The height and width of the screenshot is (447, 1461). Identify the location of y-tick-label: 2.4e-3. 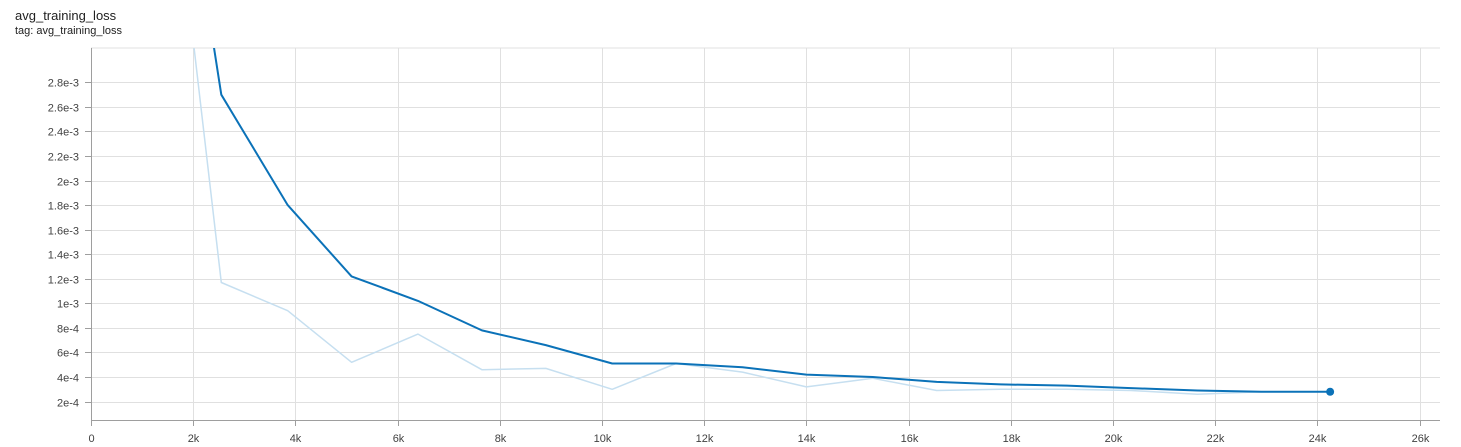
(63, 133).